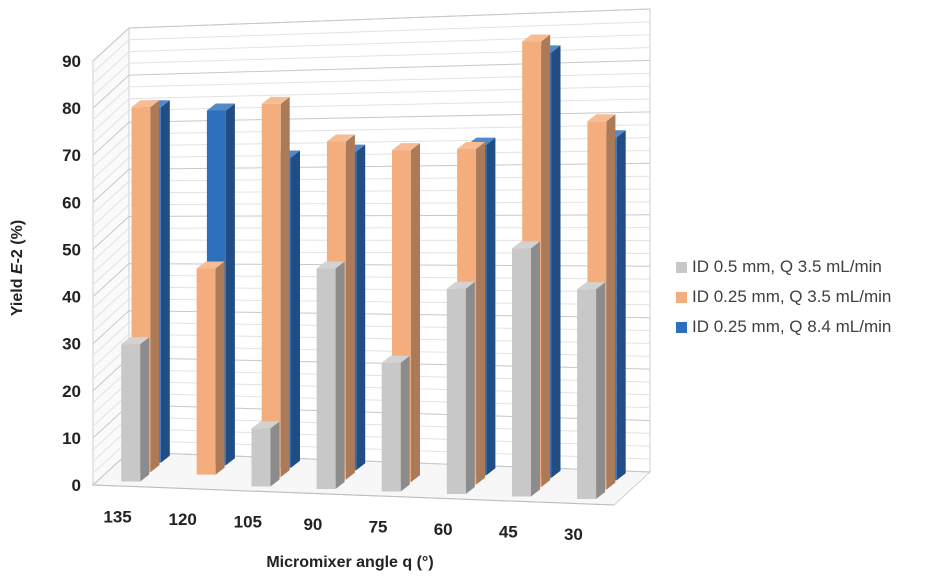 Image resolution: width=940 pixels, height=580 pixels. Describe the element at coordinates (792, 296) in the screenshot. I see `legend-label-series-2: ID 0.25 mm, Q 3.5 mL/min` at that location.